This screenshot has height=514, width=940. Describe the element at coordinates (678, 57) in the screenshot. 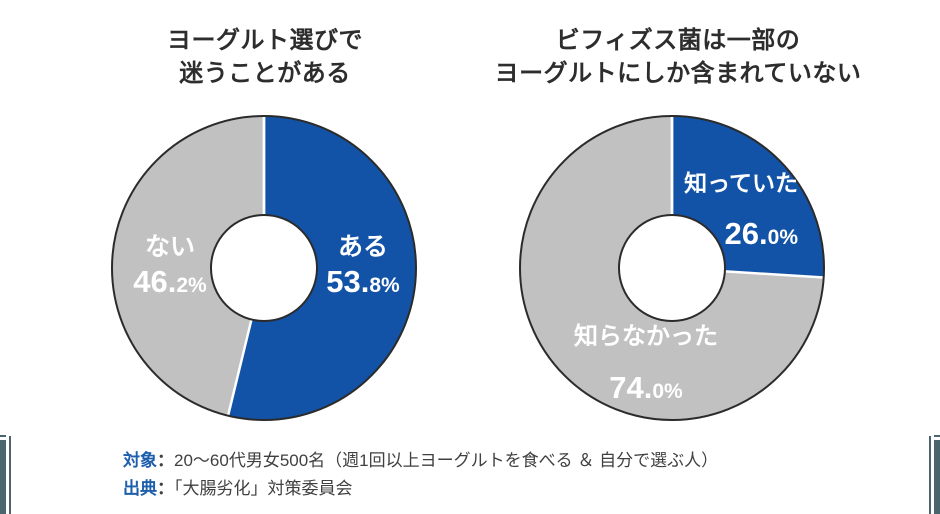

I see `chart-title-right: ビフィズス菌は一部の ヨーグルトにしか含まれていない` at that location.